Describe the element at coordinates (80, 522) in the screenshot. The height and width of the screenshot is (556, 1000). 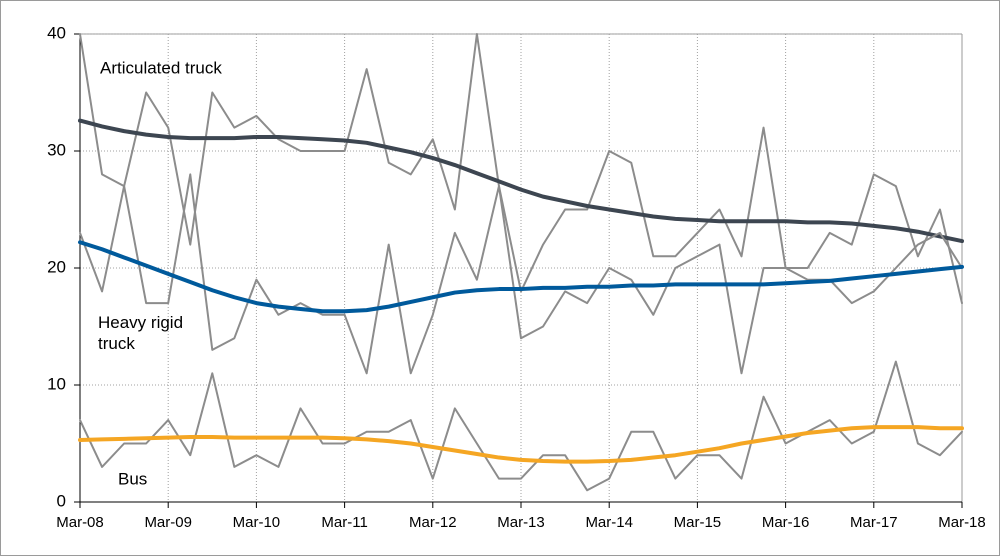
I see `x-tick-label: Mar-08` at that location.